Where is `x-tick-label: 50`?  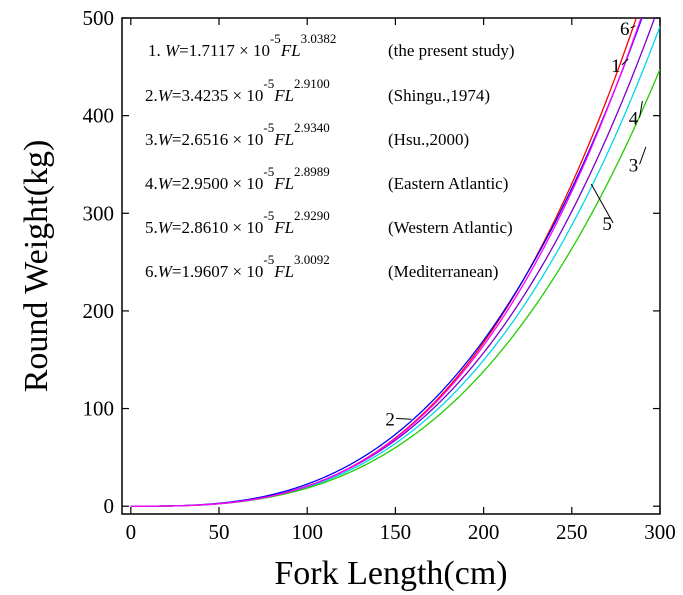 x-tick-label: 50 is located at coordinates (219, 532).